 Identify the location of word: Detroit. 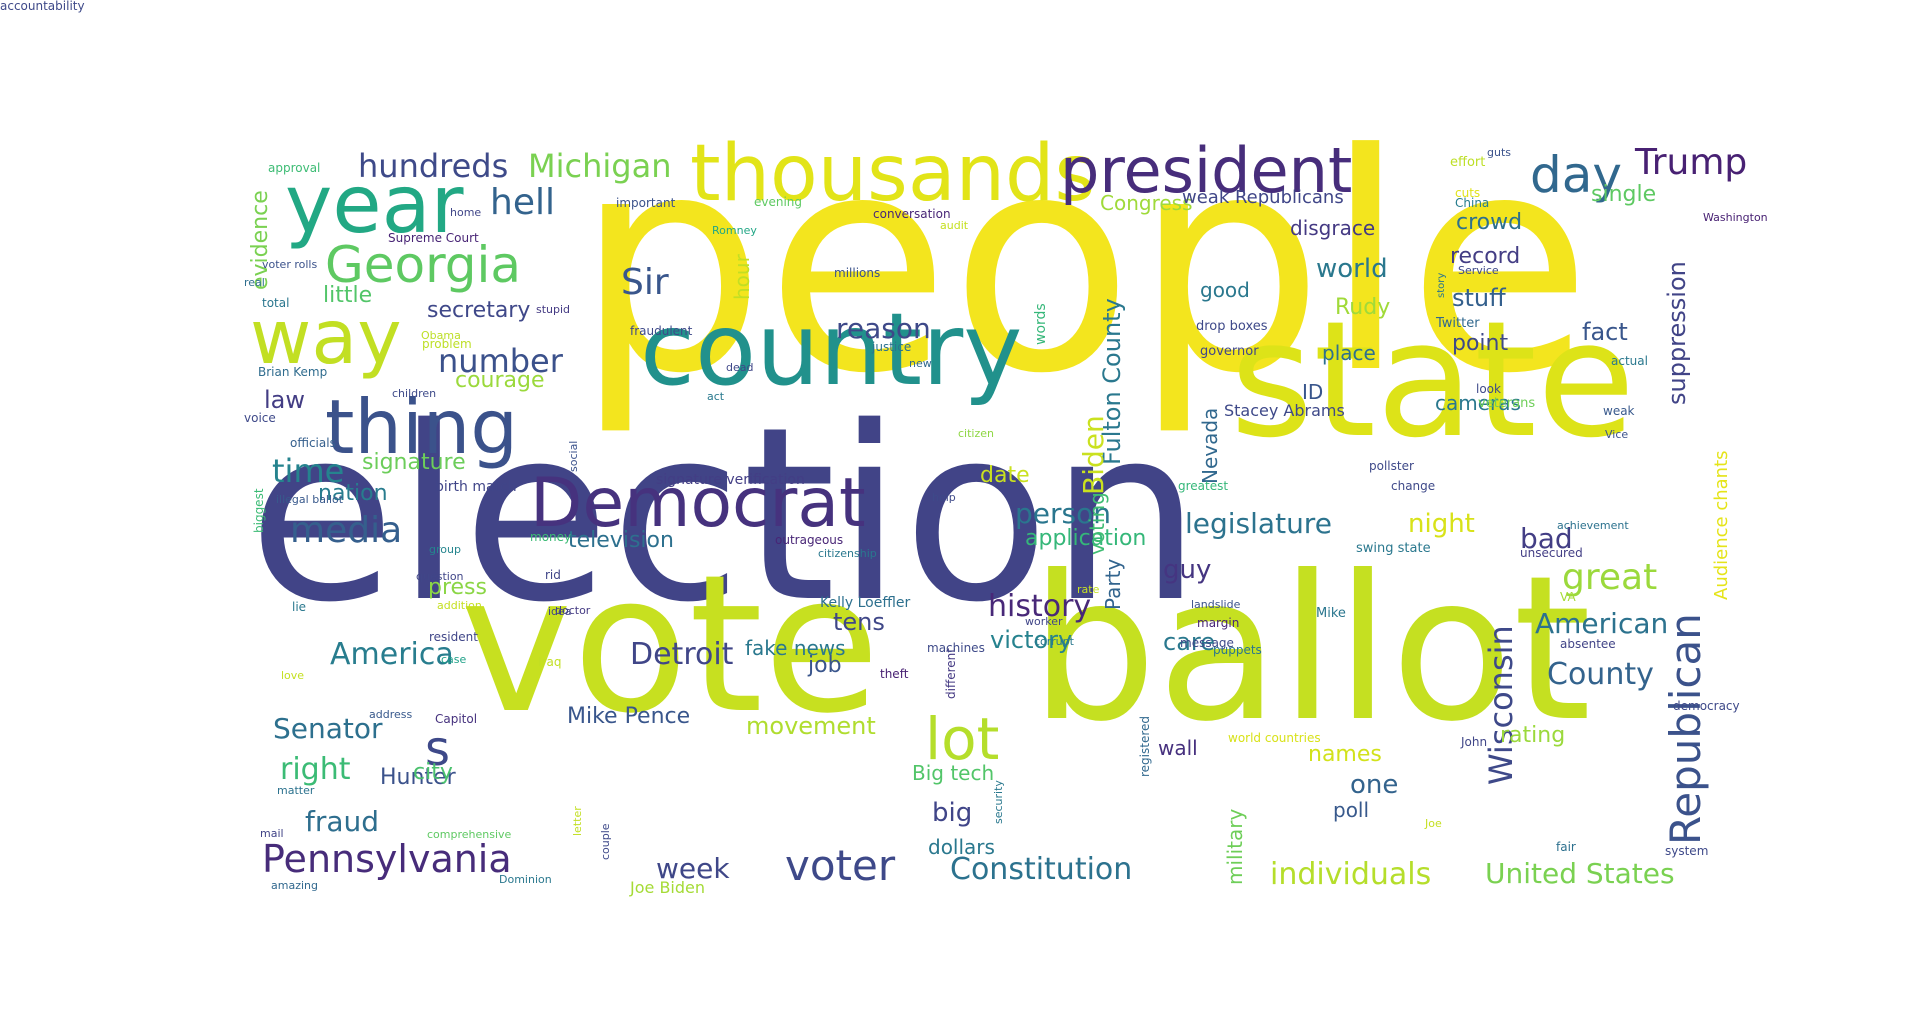
(682, 654).